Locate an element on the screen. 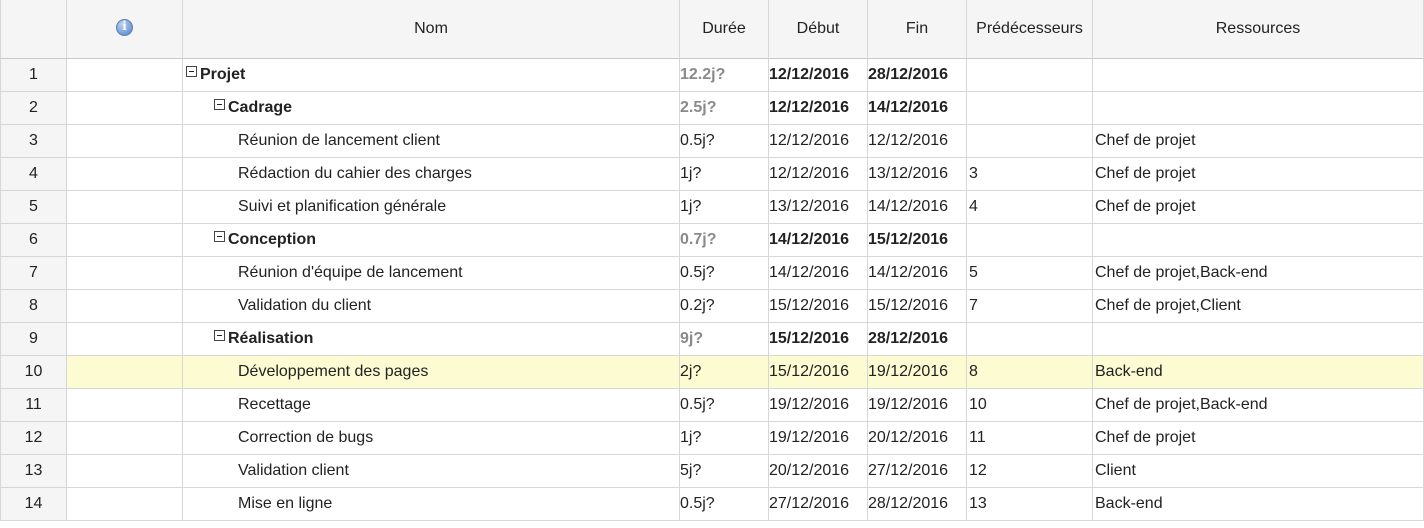  table-row: 6 Conception 0.7j? 14/12/2016 15/12/2016 is located at coordinates (712, 240).